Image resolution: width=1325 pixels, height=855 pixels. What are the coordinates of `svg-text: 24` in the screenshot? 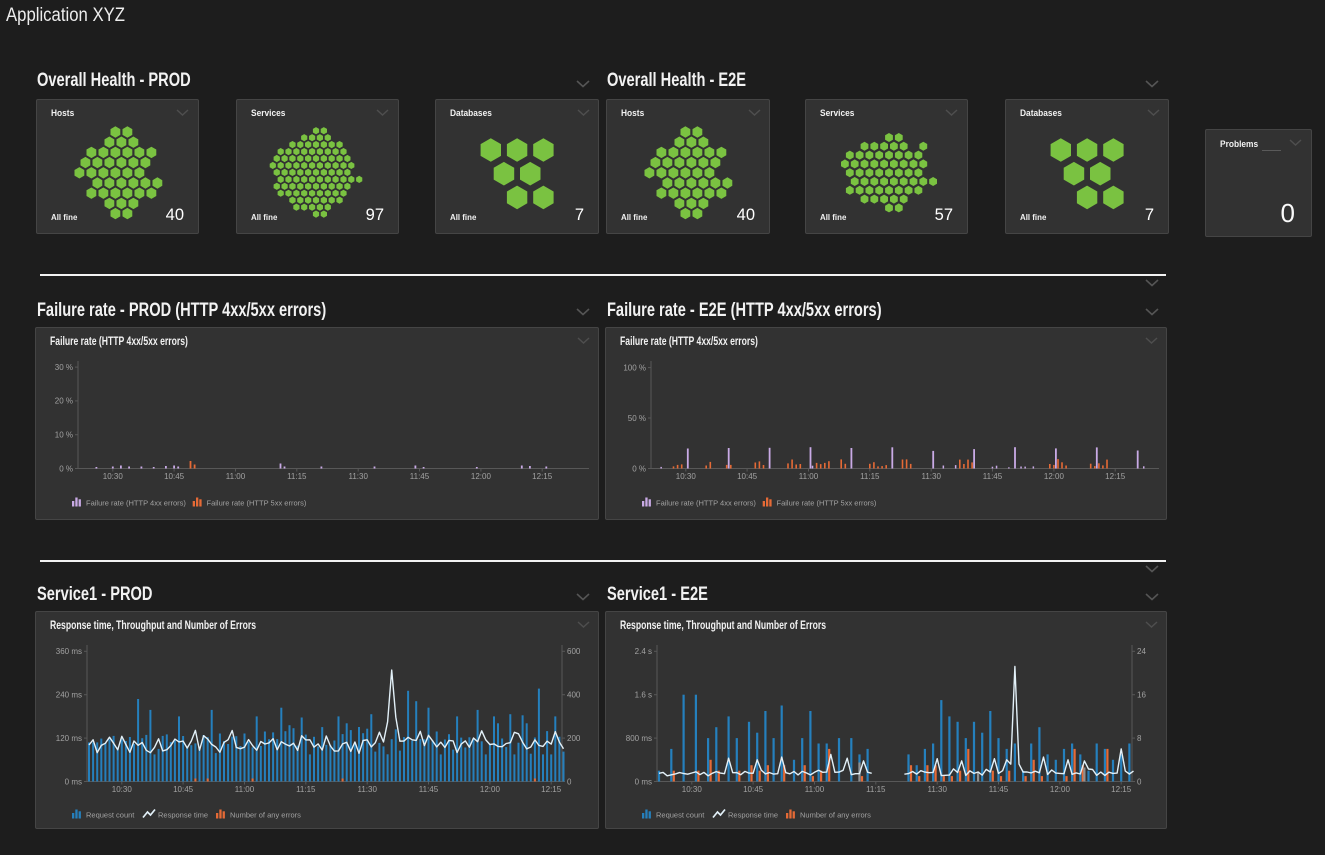 It's located at (1141, 651).